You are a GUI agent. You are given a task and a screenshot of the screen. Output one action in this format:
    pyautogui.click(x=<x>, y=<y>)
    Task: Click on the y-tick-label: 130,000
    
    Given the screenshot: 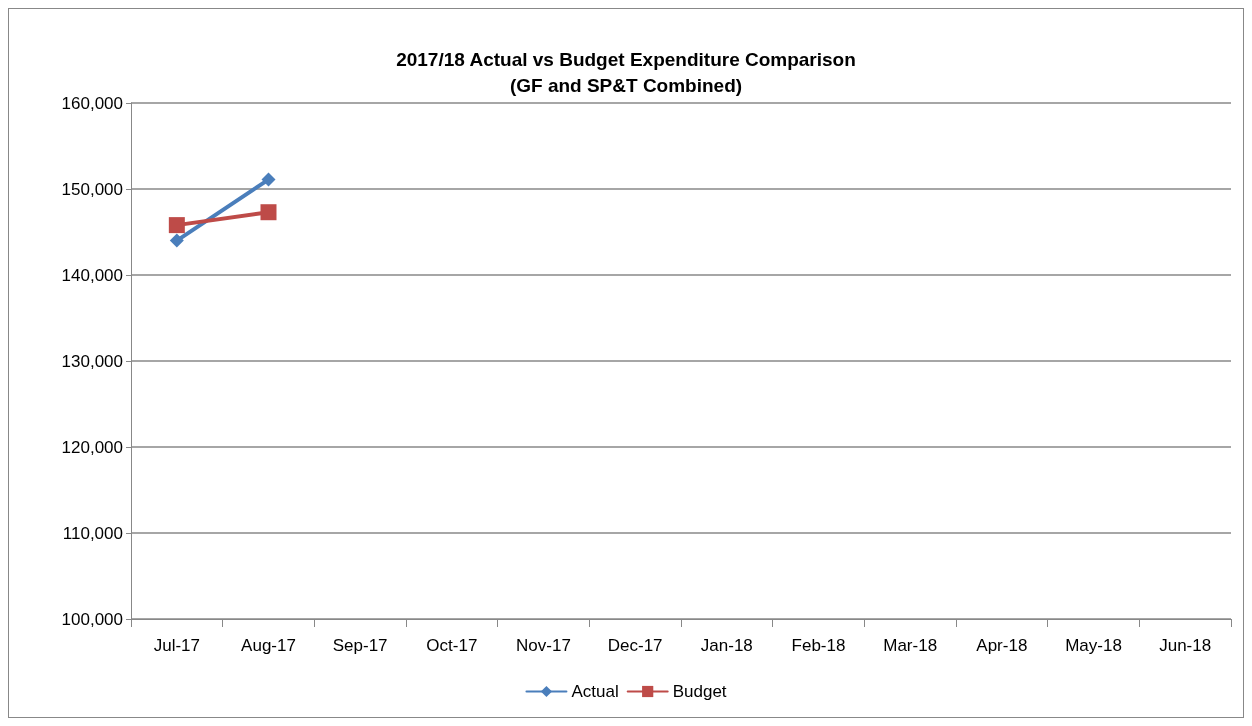 What is the action you would take?
    pyautogui.click(x=92, y=361)
    